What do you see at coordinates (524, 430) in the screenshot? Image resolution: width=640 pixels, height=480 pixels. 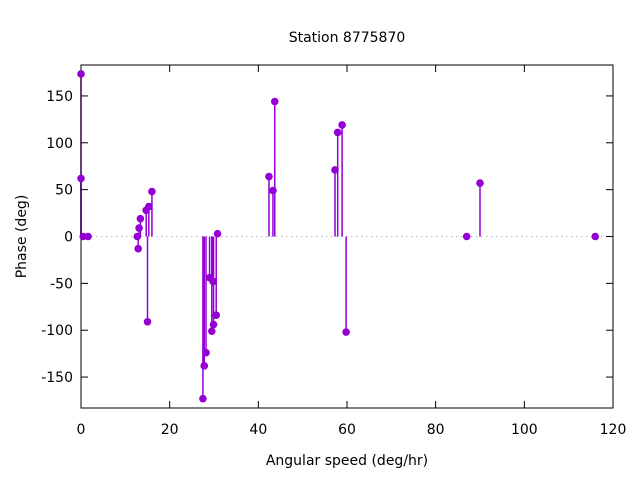 I see `x-tick-label: 100` at bounding box center [524, 430].